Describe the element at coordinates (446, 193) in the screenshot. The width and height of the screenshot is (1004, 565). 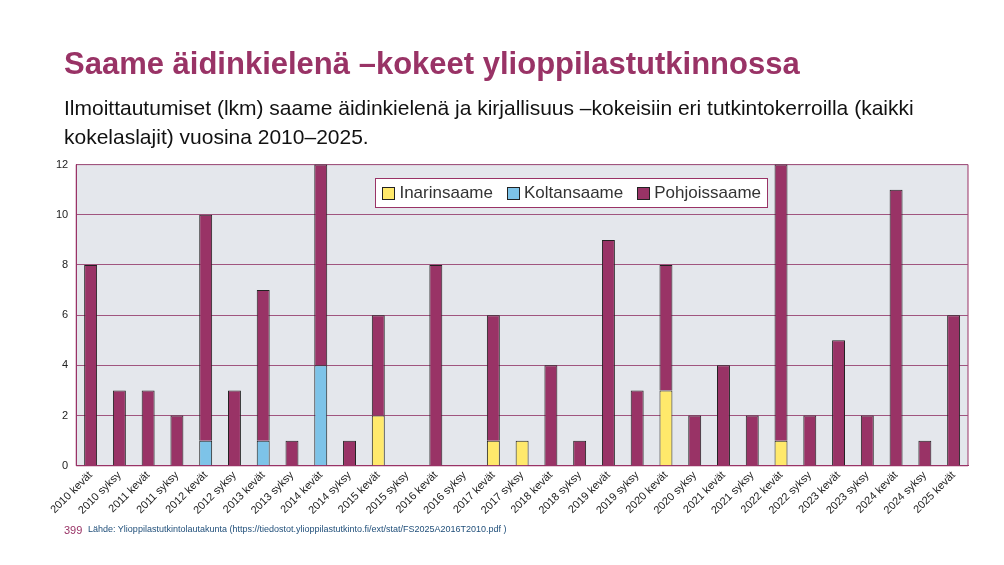
I see `legend-label: Inarinsaame` at that location.